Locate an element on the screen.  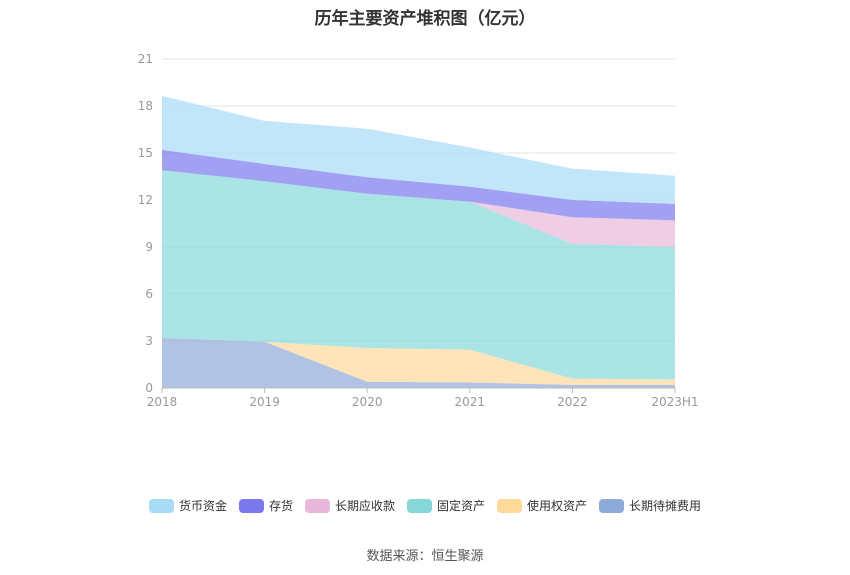
legend-label: 长期待摊费用 is located at coordinates (665, 506).